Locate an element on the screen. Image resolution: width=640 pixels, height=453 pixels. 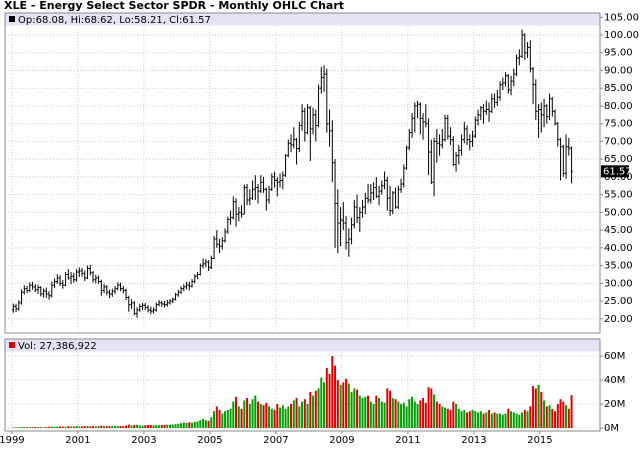
x-tick-label: 2003 is located at coordinates (143, 440).